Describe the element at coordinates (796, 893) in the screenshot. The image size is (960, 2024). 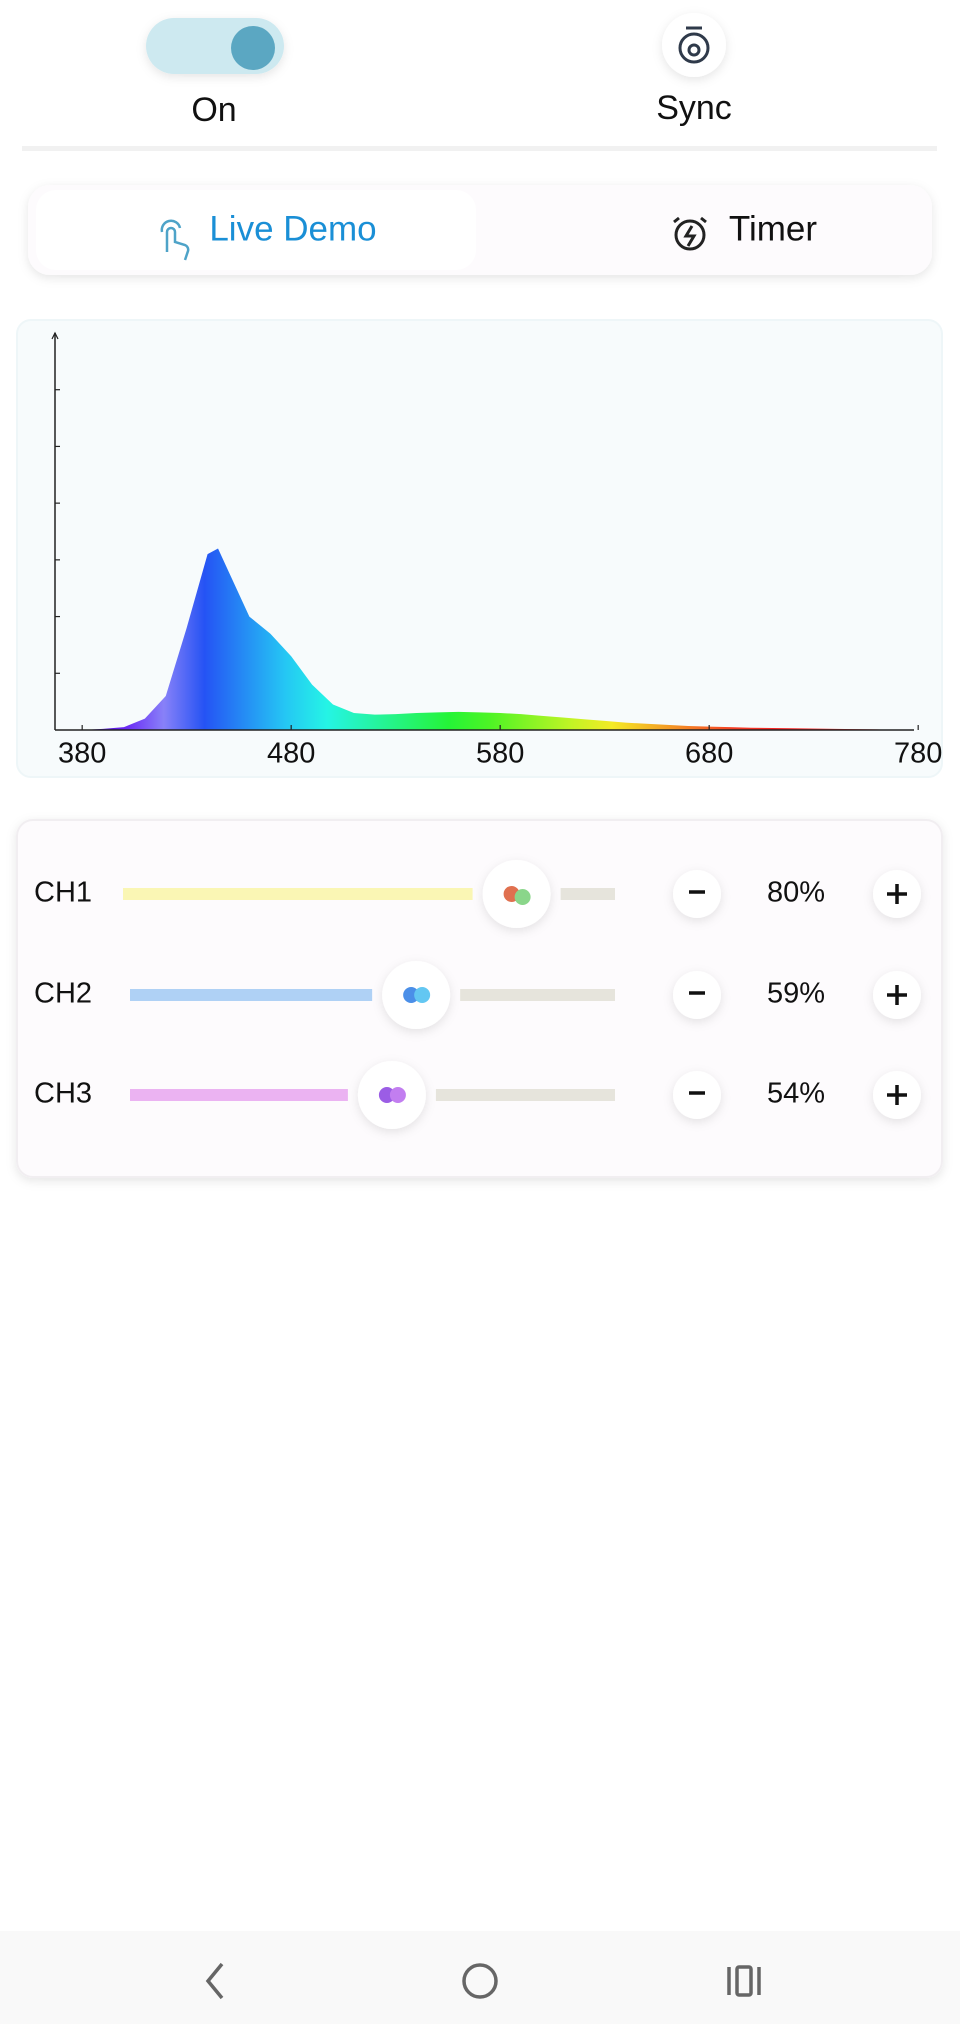
I see `channel-value: 80%` at that location.